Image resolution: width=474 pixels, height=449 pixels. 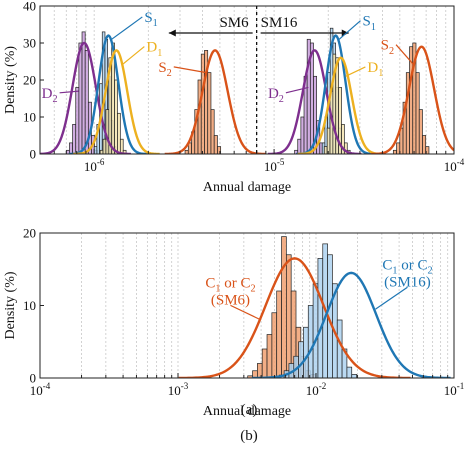 I want to click on panel-a-xtick-label: 10⁻⁴, so click(x=454, y=165).